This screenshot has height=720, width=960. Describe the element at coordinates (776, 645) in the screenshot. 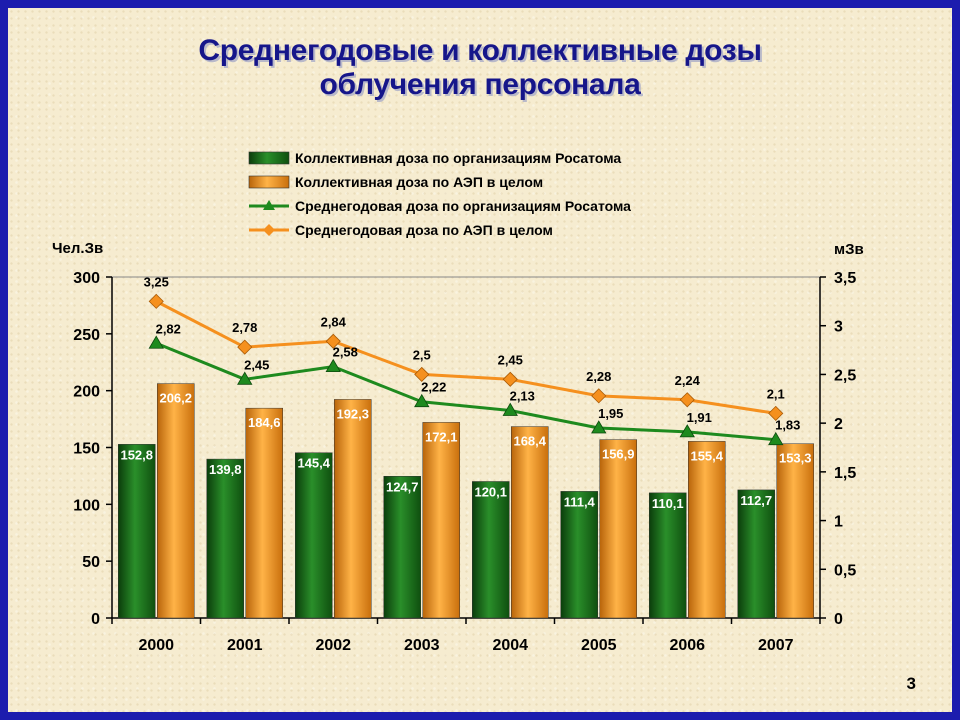

I see `x-tick-label: 2007` at that location.